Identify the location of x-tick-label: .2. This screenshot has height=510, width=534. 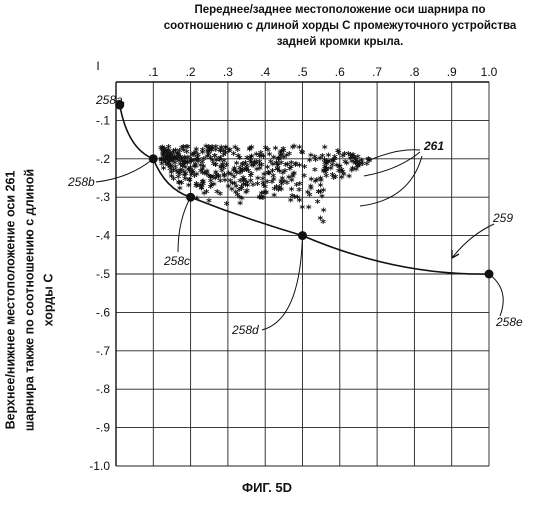
(191, 72).